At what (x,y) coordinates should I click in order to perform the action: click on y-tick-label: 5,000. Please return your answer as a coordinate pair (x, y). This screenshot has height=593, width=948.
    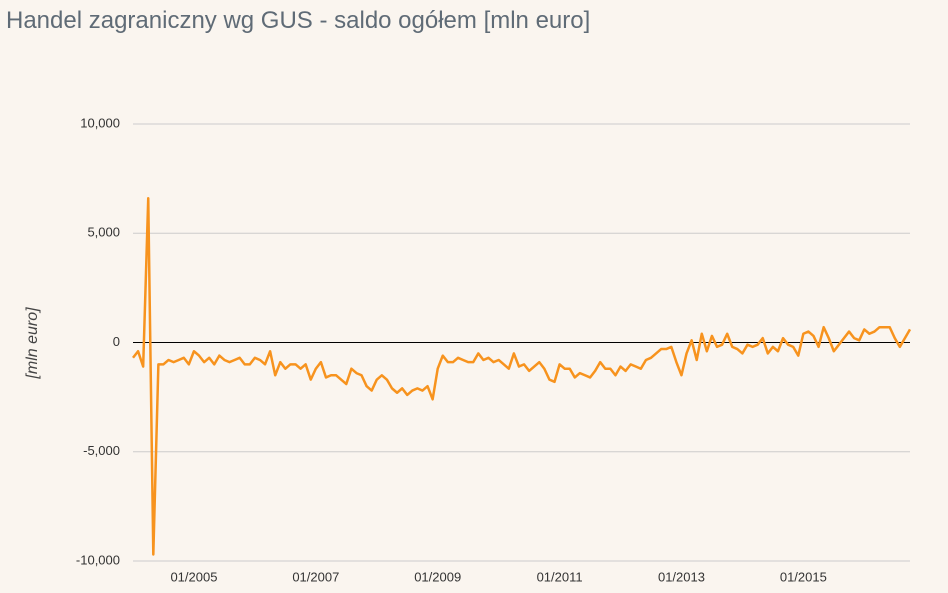
    Looking at the image, I should click on (103, 232).